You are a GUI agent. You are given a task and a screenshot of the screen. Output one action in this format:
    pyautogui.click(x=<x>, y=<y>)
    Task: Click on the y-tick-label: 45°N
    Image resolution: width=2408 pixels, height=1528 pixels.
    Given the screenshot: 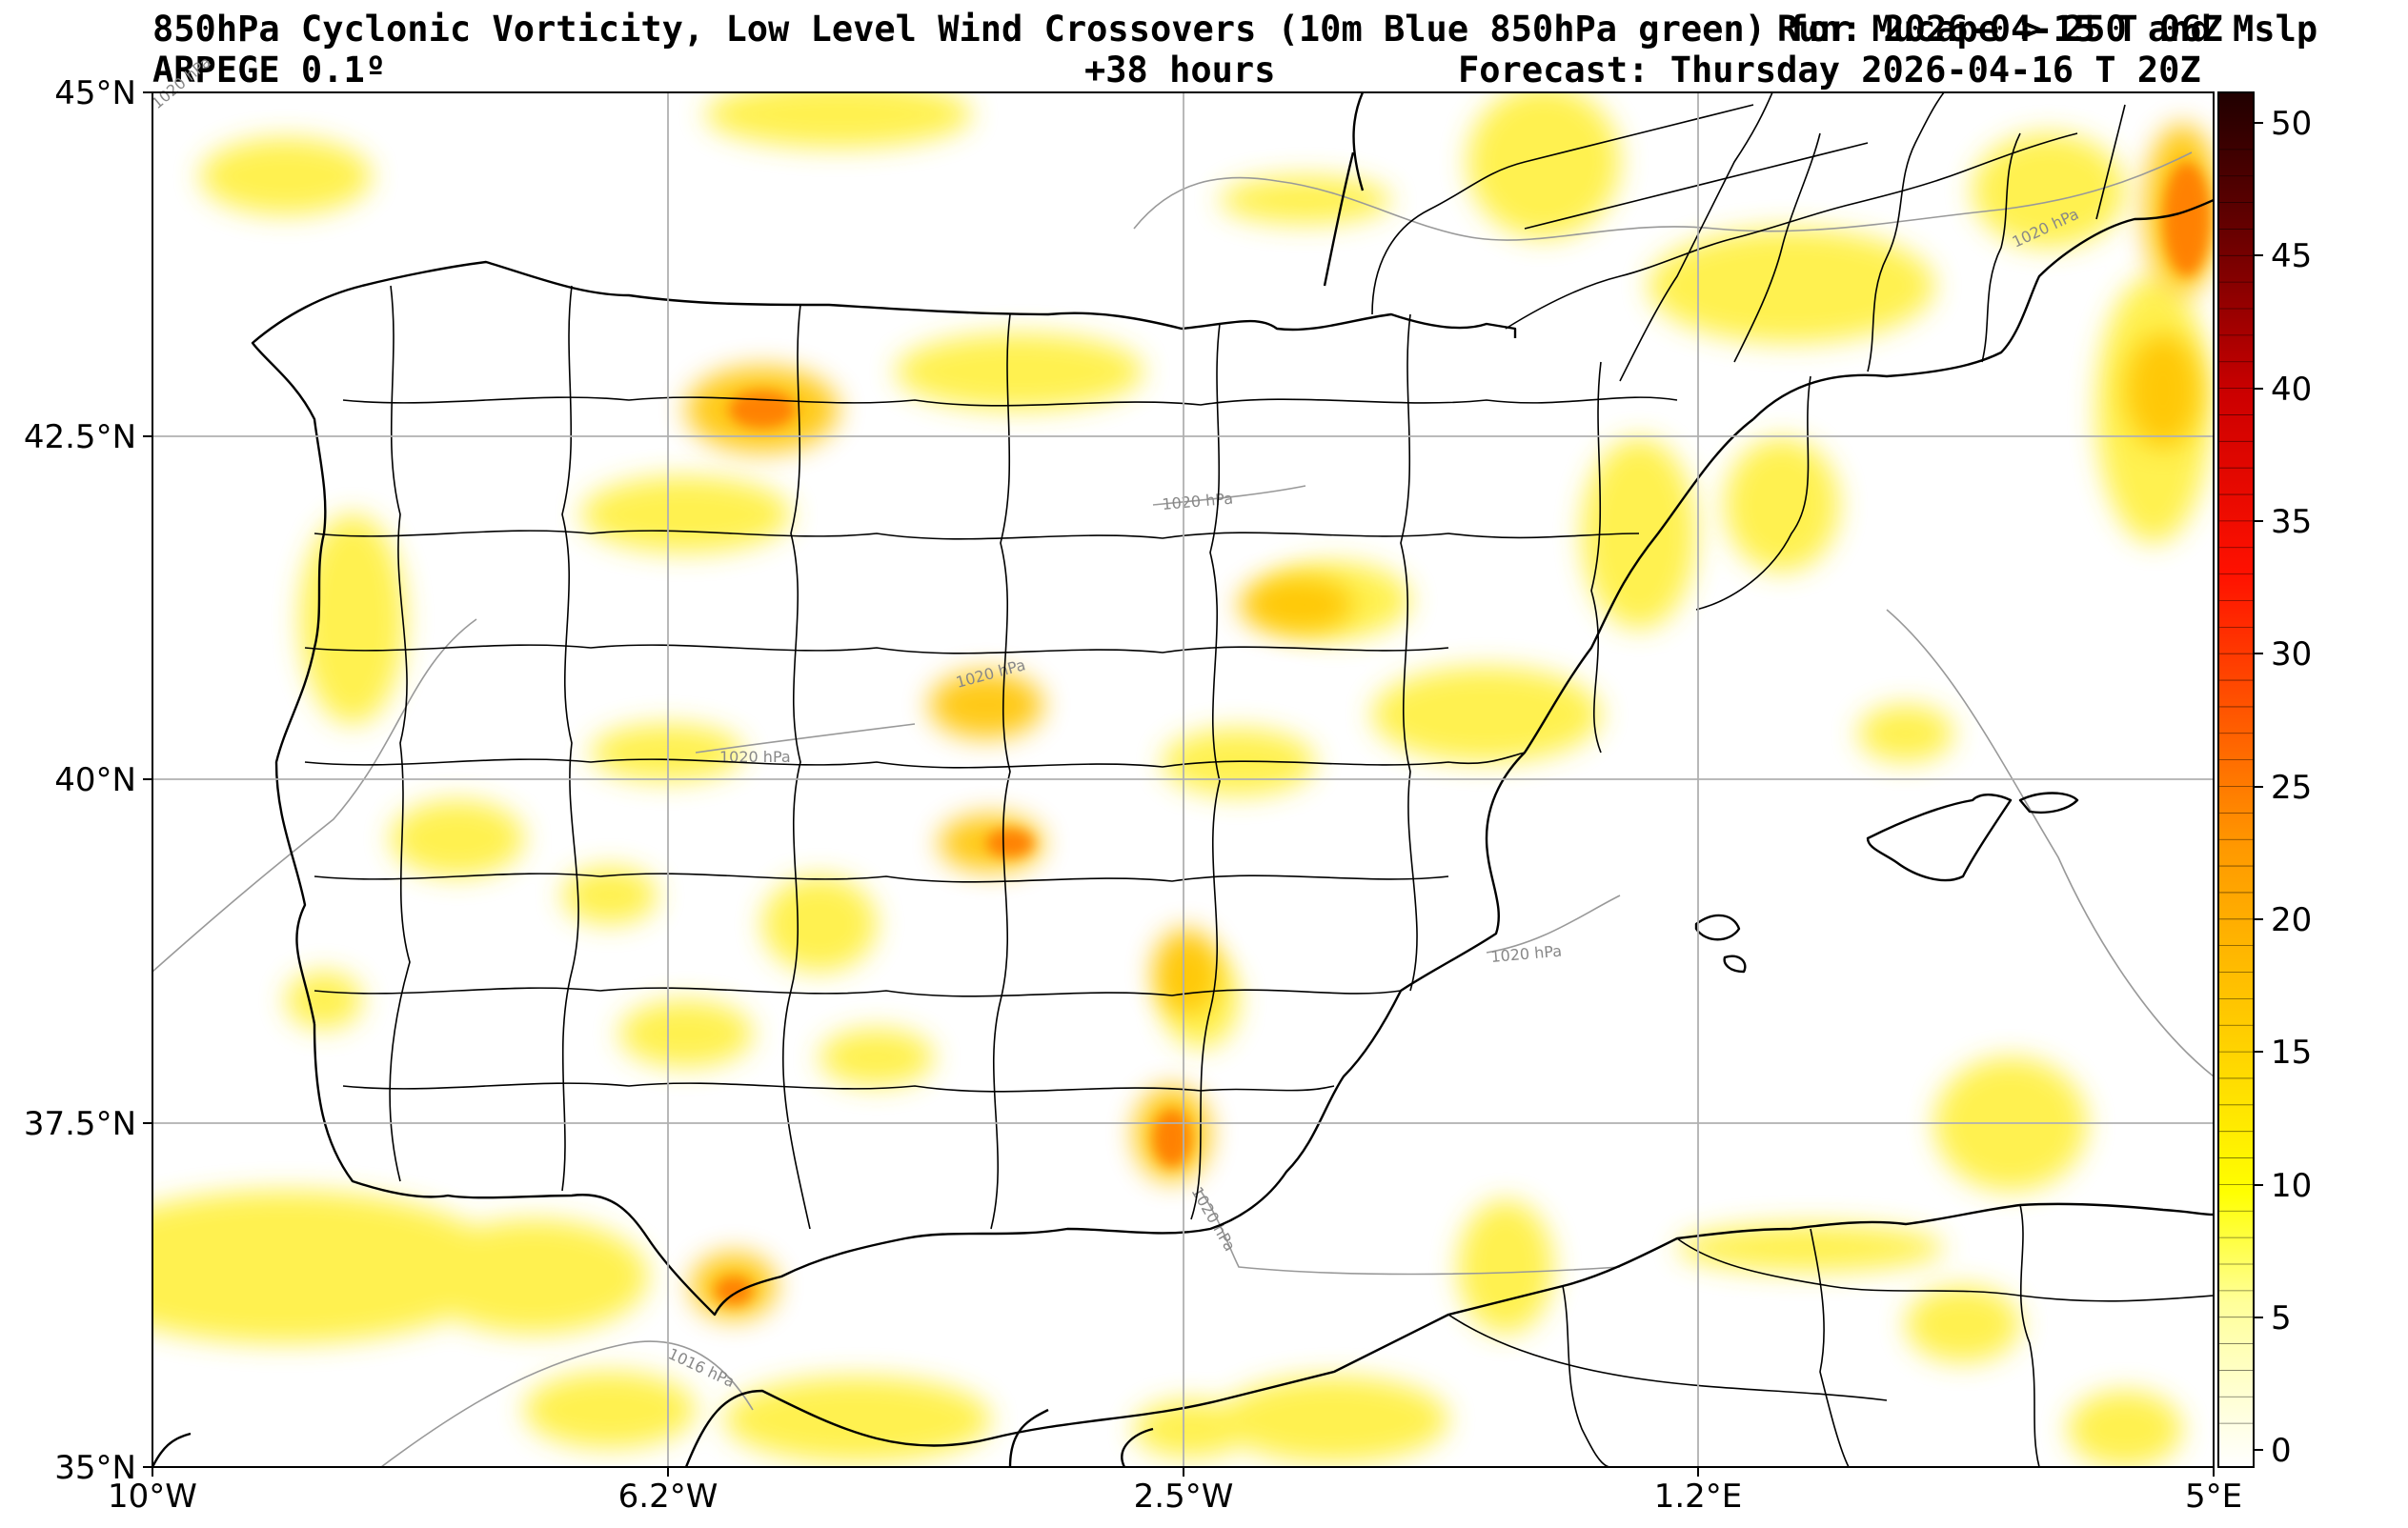 What is the action you would take?
    pyautogui.click(x=95, y=93)
    